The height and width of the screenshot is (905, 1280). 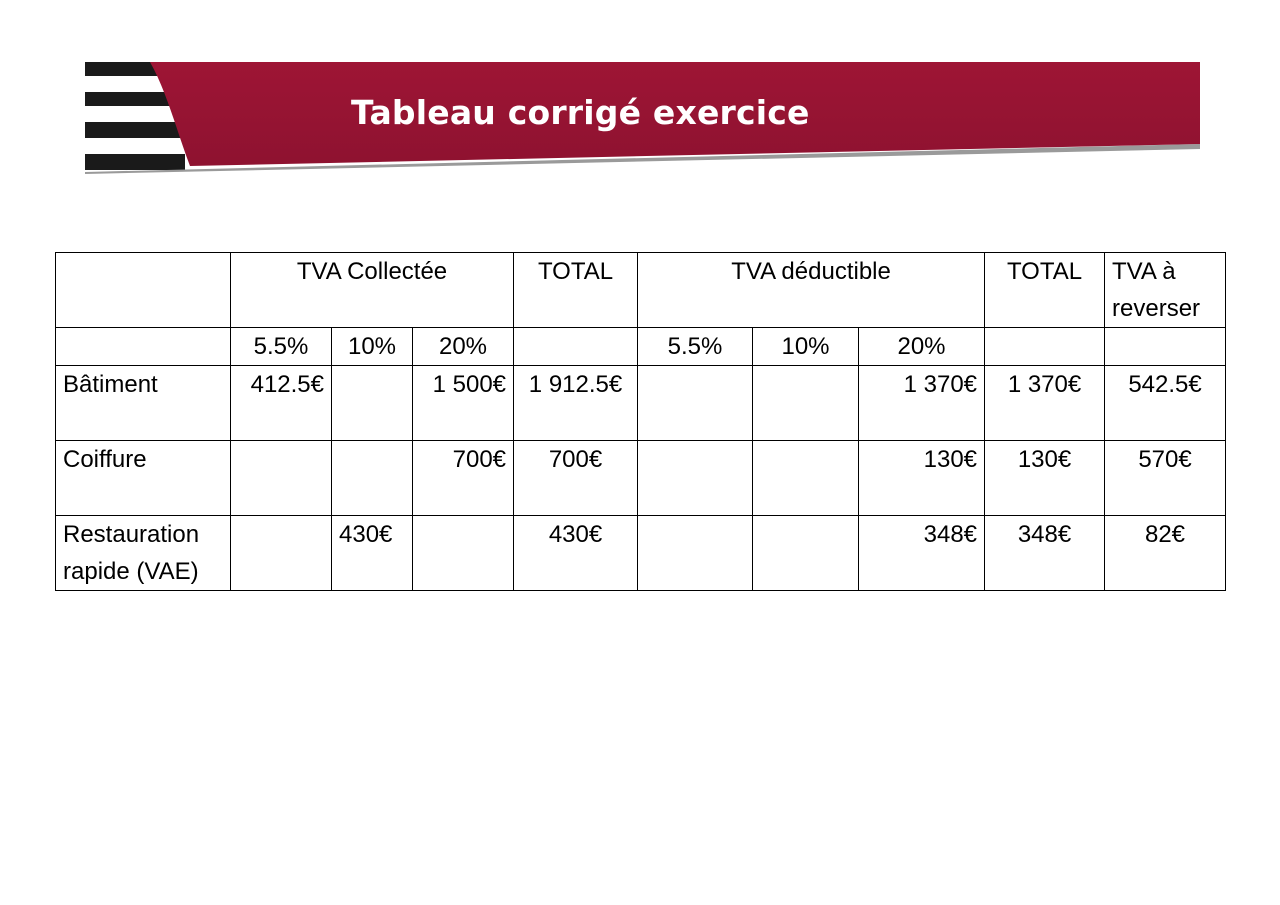 What do you see at coordinates (372, 290) in the screenshot?
I see `header-tva-collected: TVA Collectée` at bounding box center [372, 290].